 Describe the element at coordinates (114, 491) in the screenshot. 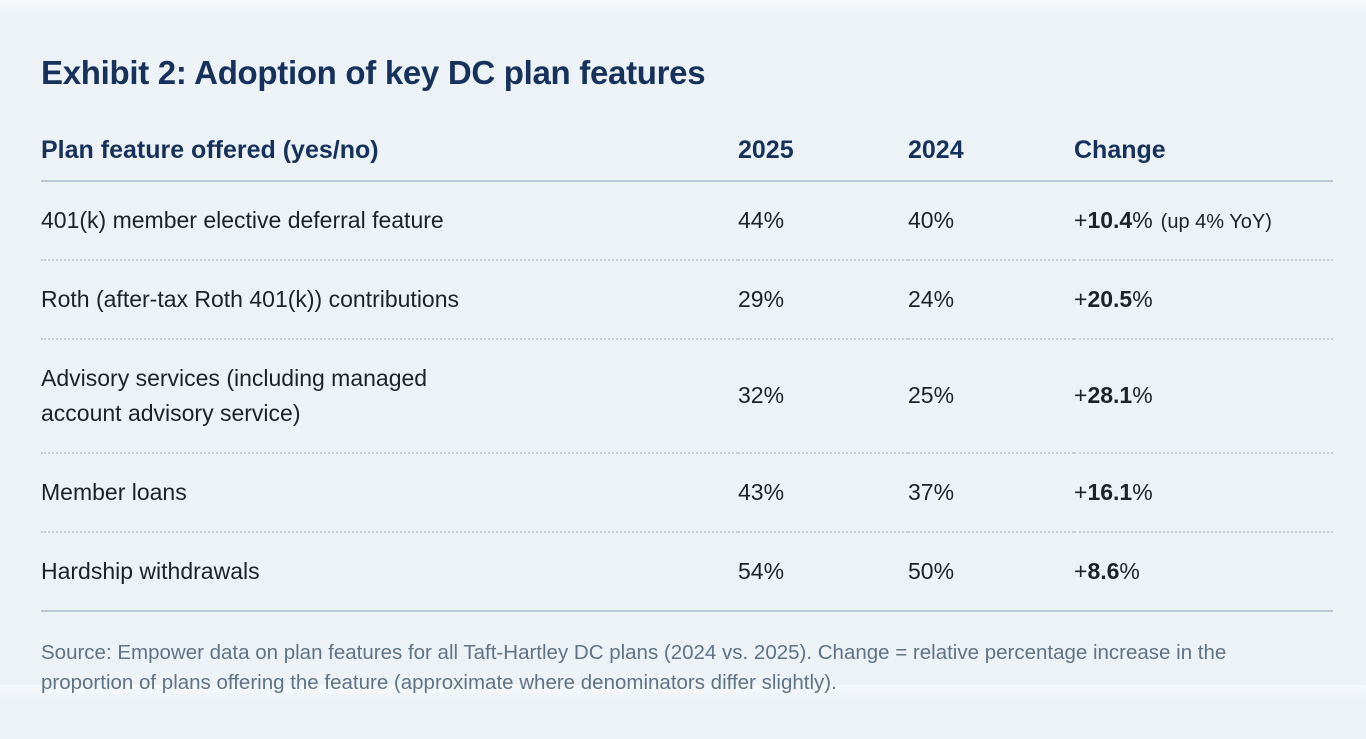

I see `feature-label: Member loans` at that location.